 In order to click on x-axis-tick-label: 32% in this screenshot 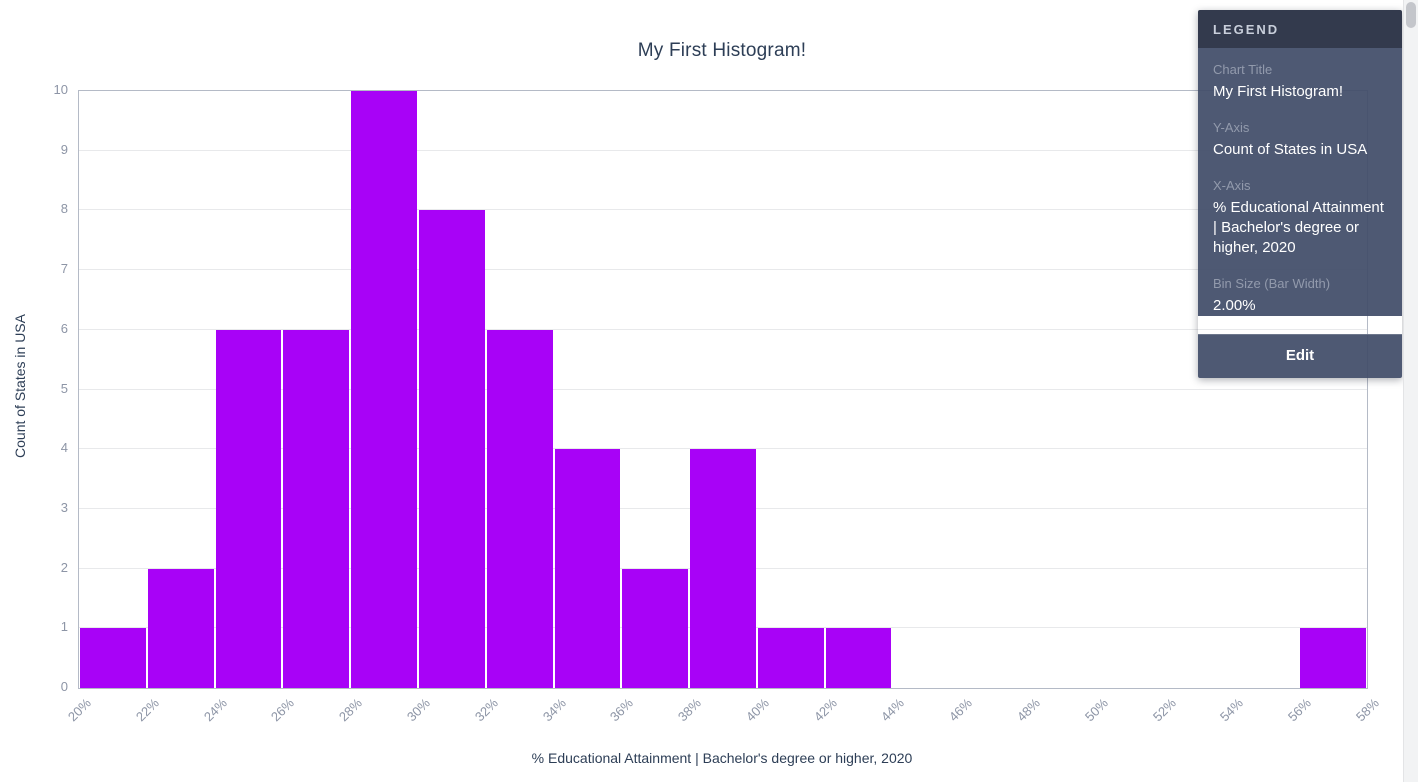, I will do `click(486, 710)`.